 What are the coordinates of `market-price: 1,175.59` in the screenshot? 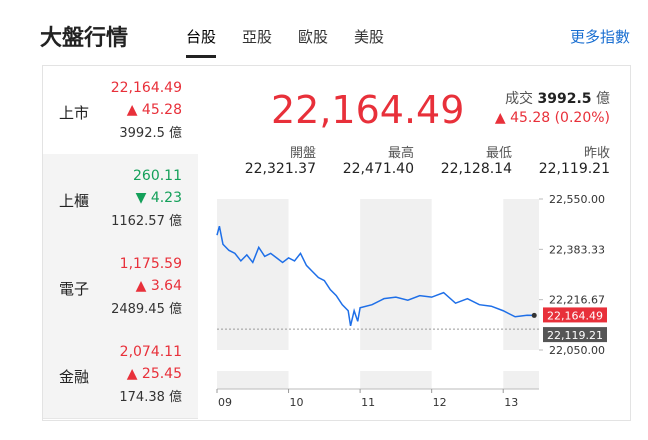 It's located at (150, 264).